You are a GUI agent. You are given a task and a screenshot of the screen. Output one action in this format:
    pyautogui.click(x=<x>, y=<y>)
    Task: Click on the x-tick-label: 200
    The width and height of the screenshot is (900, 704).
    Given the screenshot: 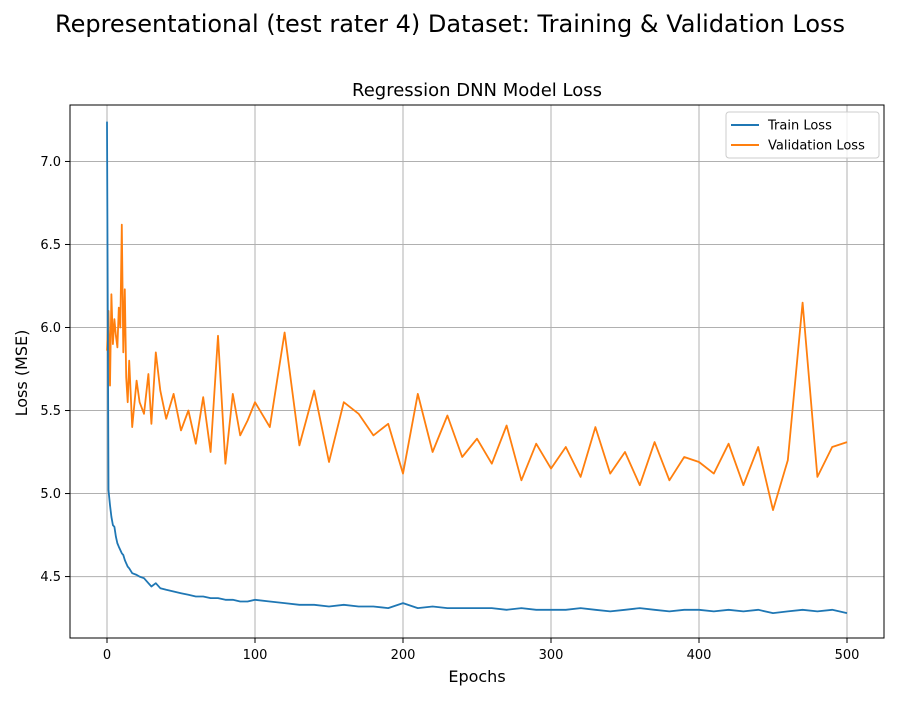 What is the action you would take?
    pyautogui.click(x=403, y=655)
    